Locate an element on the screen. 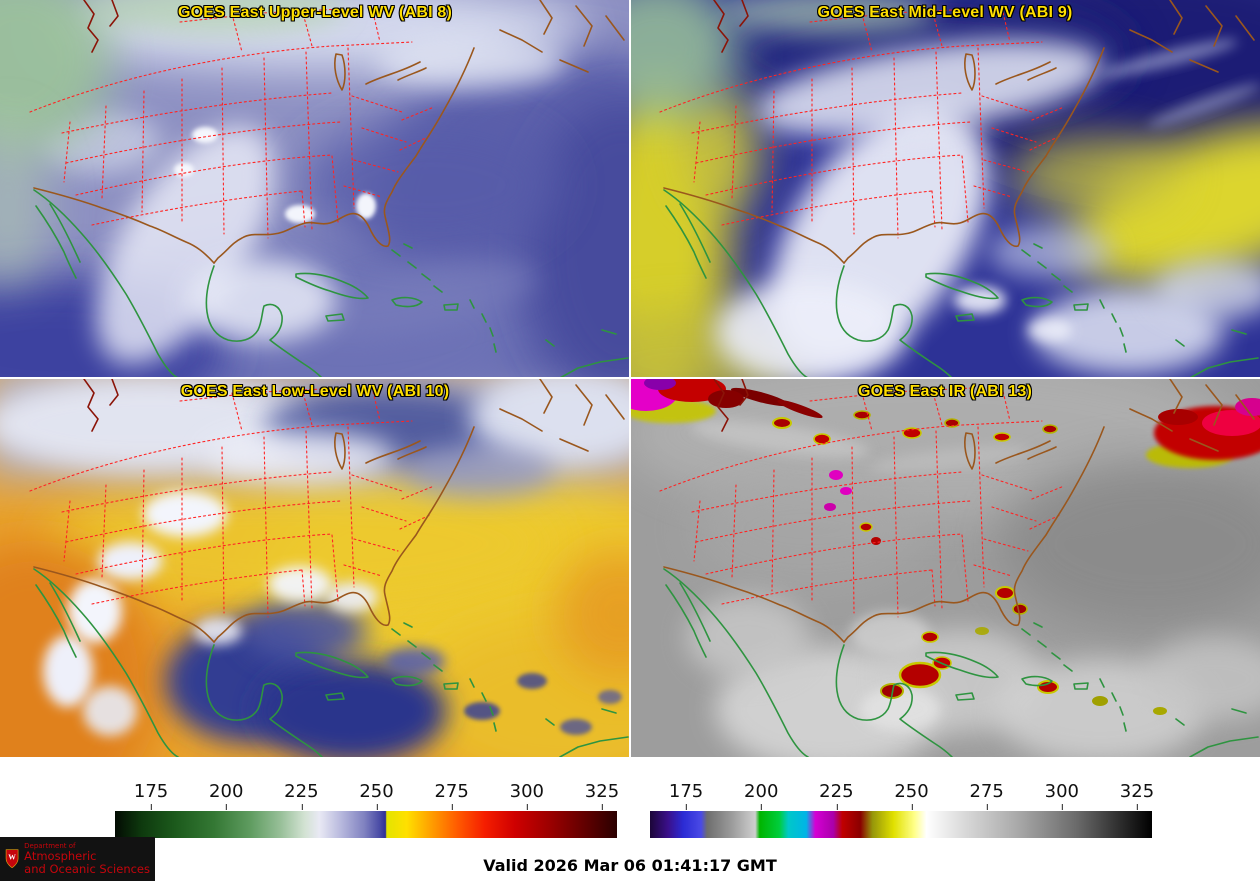  panel-column-divider is located at coordinates (630, 378).